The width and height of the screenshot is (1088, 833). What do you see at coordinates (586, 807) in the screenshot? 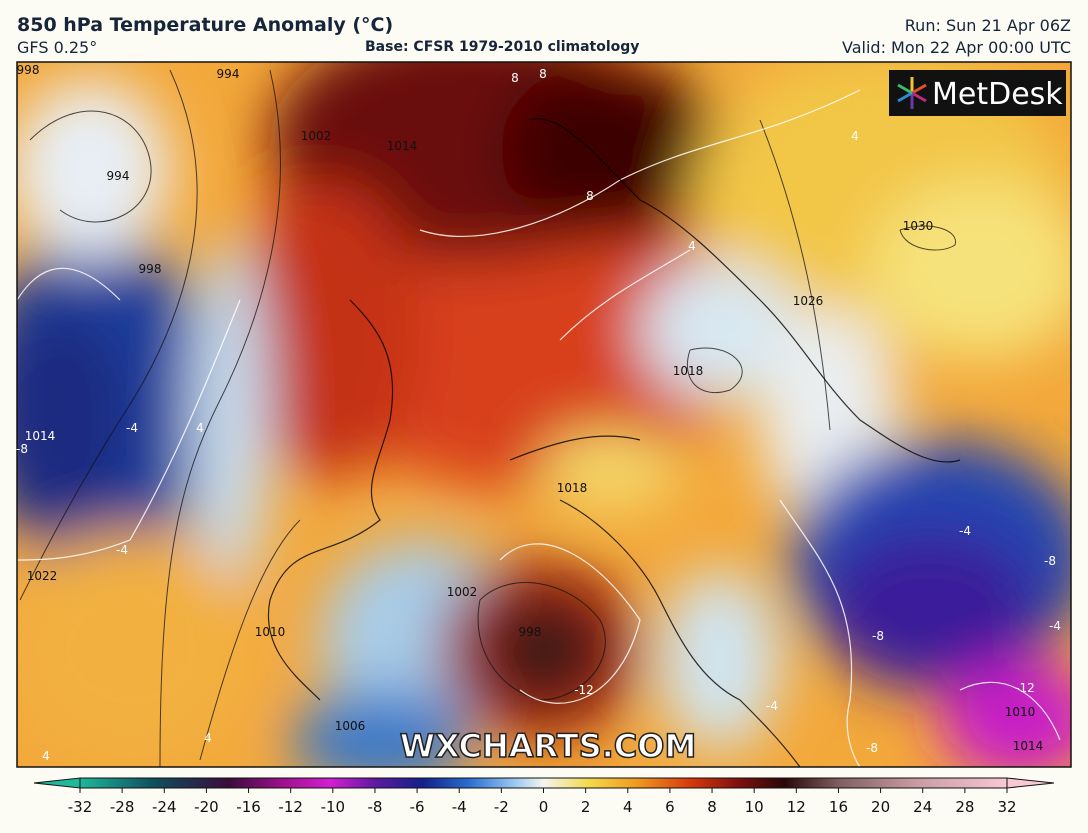
I see `colorbar-tick-label: 2` at bounding box center [586, 807].